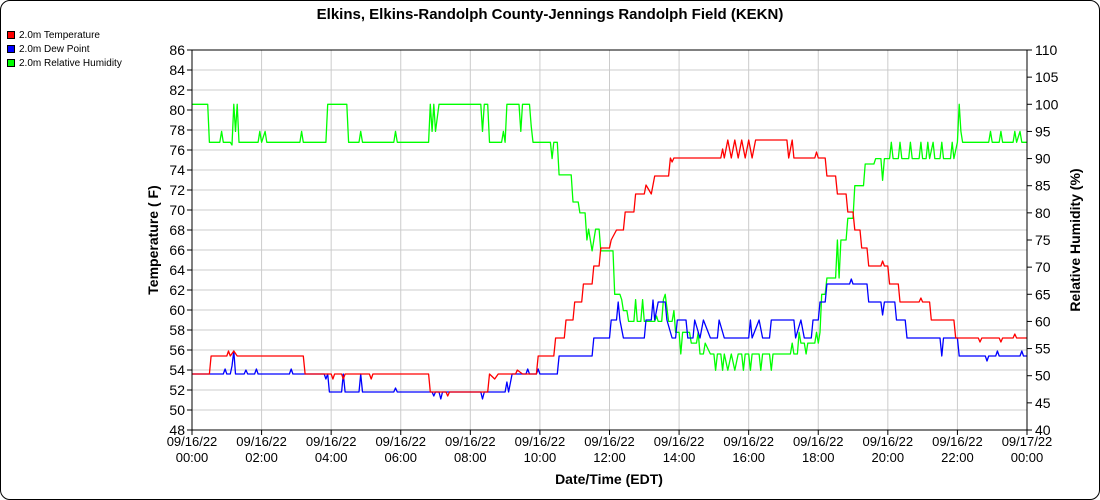 The image size is (1100, 500). I want to click on y2-tick-label: 45, so click(1043, 403).